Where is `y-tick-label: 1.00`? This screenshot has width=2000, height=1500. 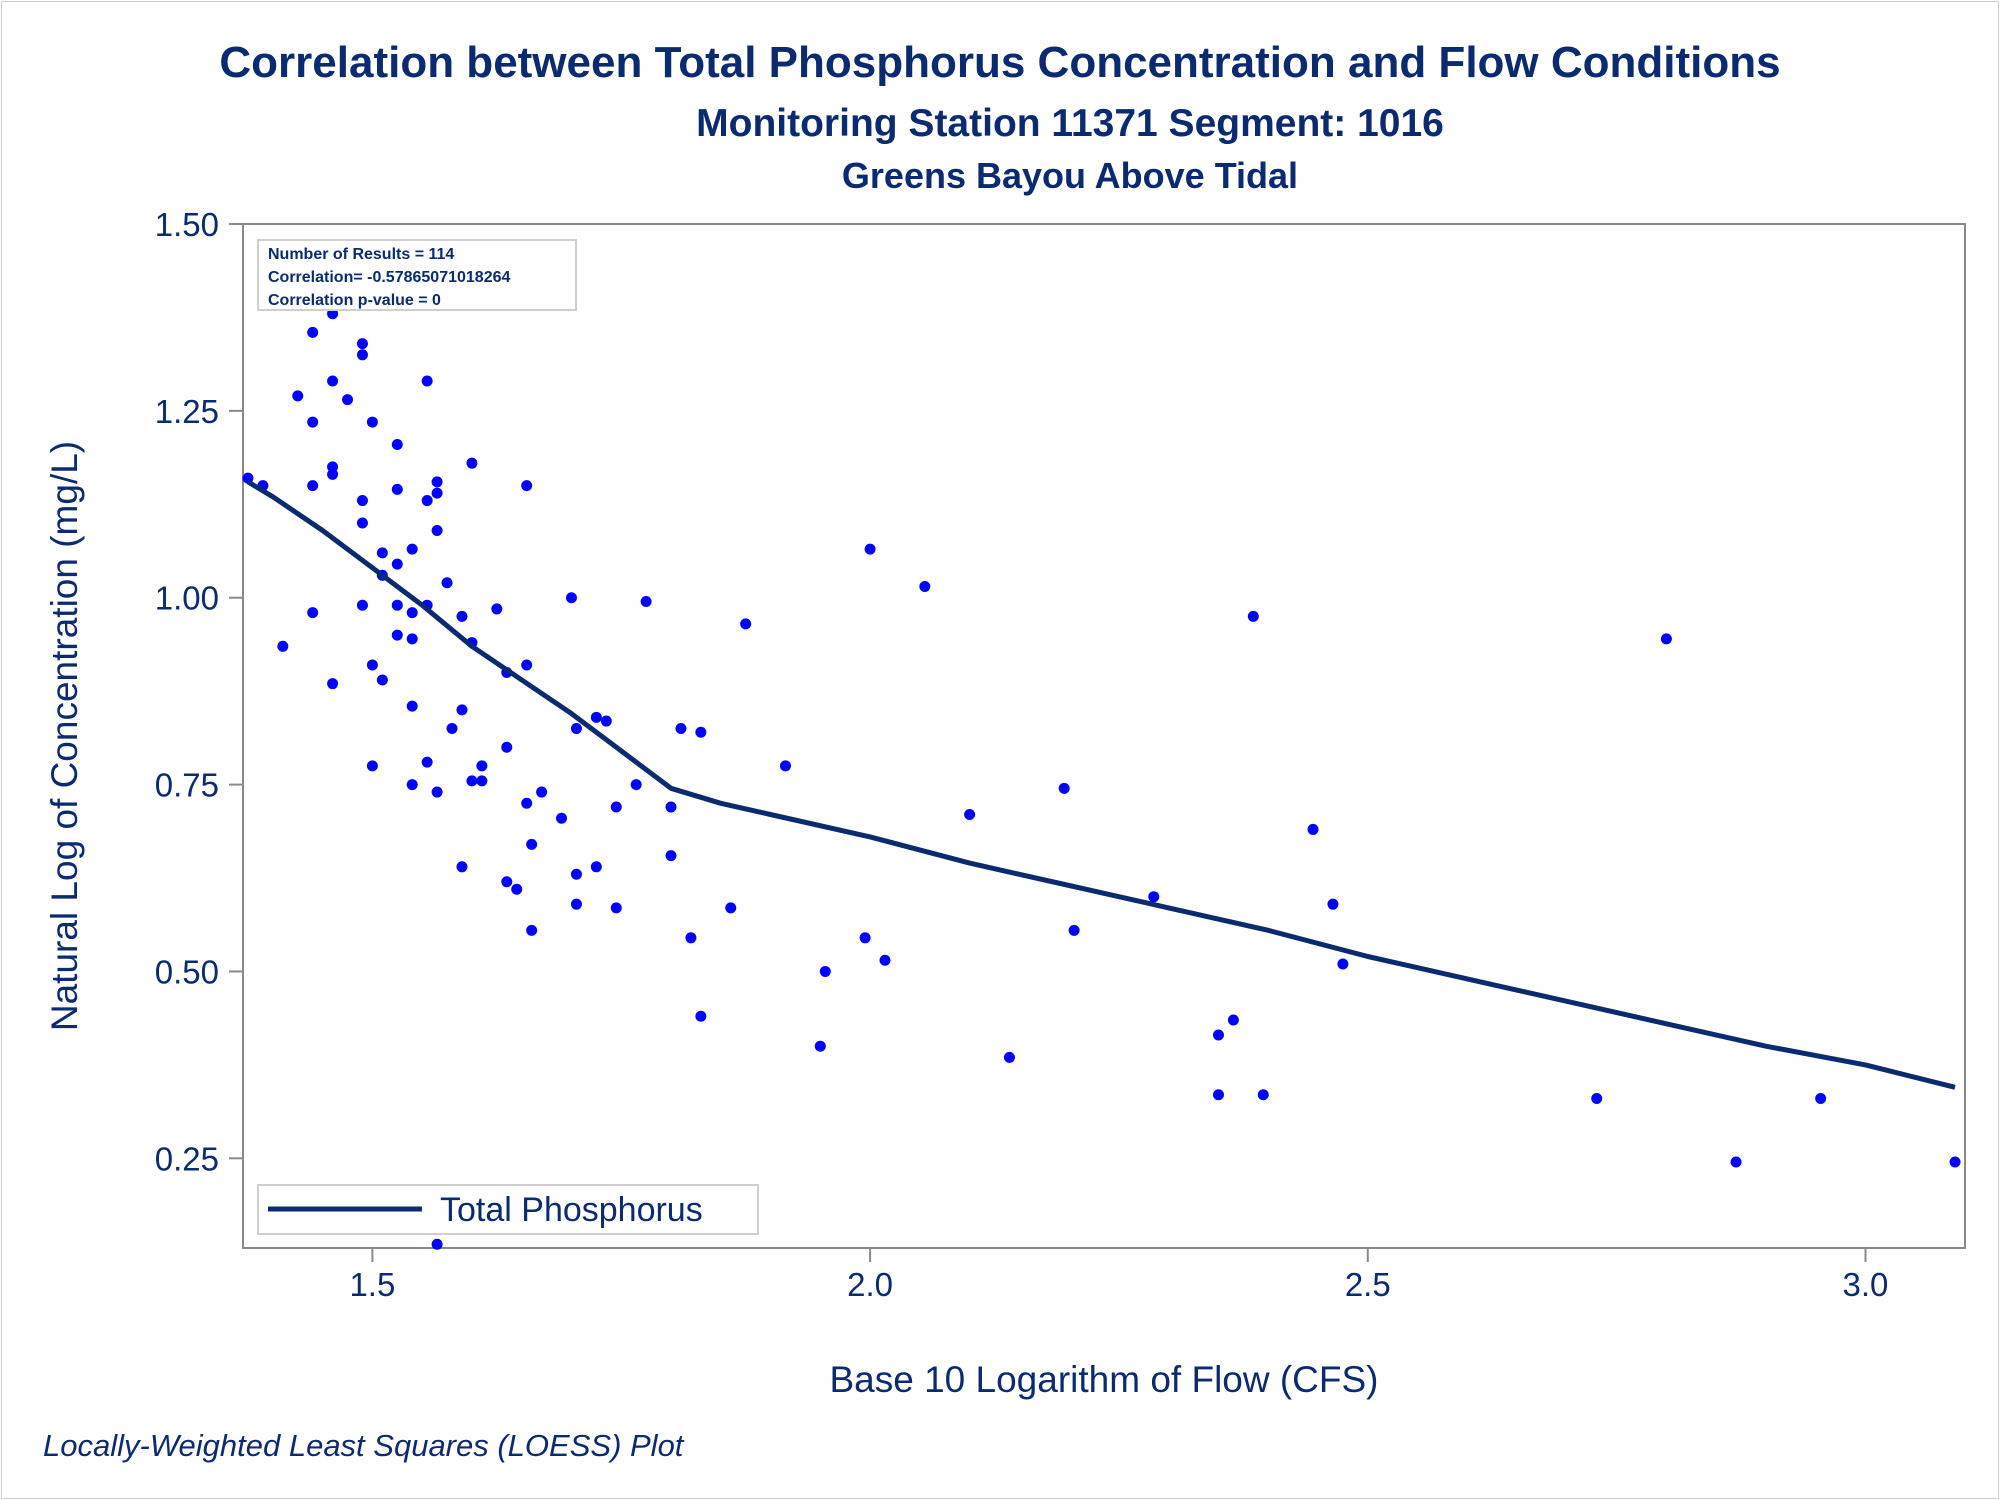 y-tick-label: 1.00 is located at coordinates (187, 598).